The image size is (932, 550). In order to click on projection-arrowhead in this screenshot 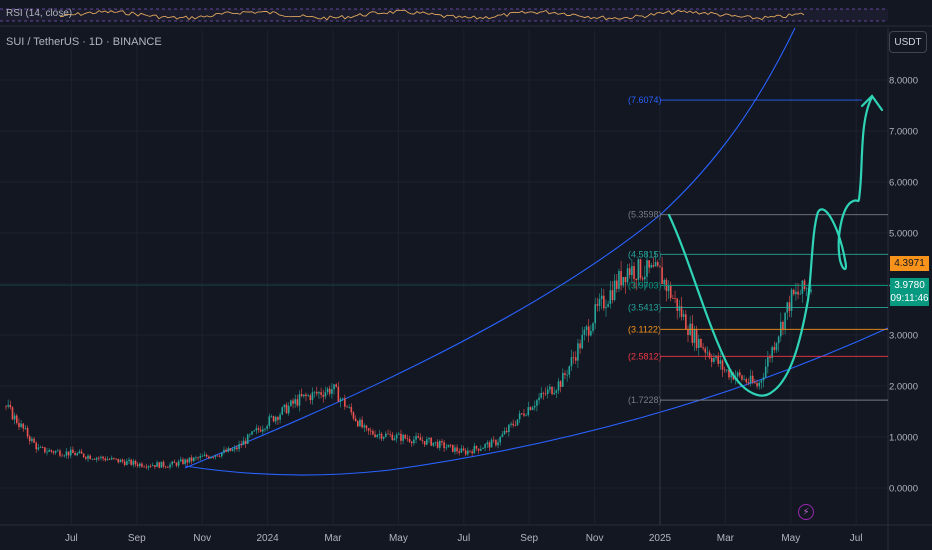, I will do `click(872, 103)`.